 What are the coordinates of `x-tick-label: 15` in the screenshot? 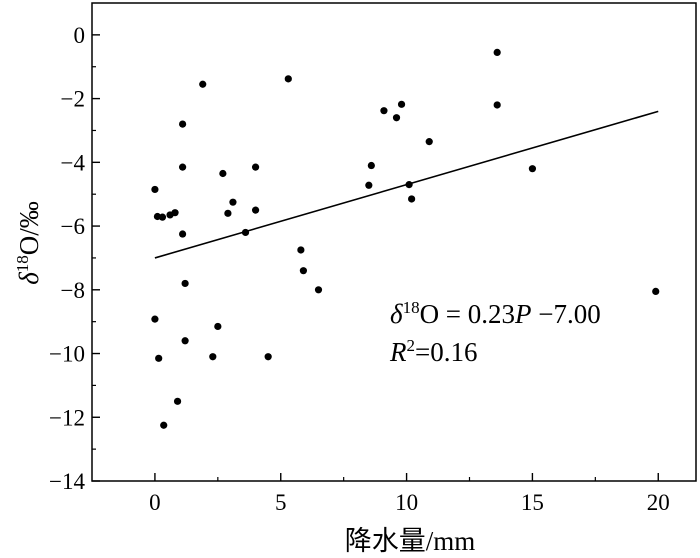 It's located at (532, 502).